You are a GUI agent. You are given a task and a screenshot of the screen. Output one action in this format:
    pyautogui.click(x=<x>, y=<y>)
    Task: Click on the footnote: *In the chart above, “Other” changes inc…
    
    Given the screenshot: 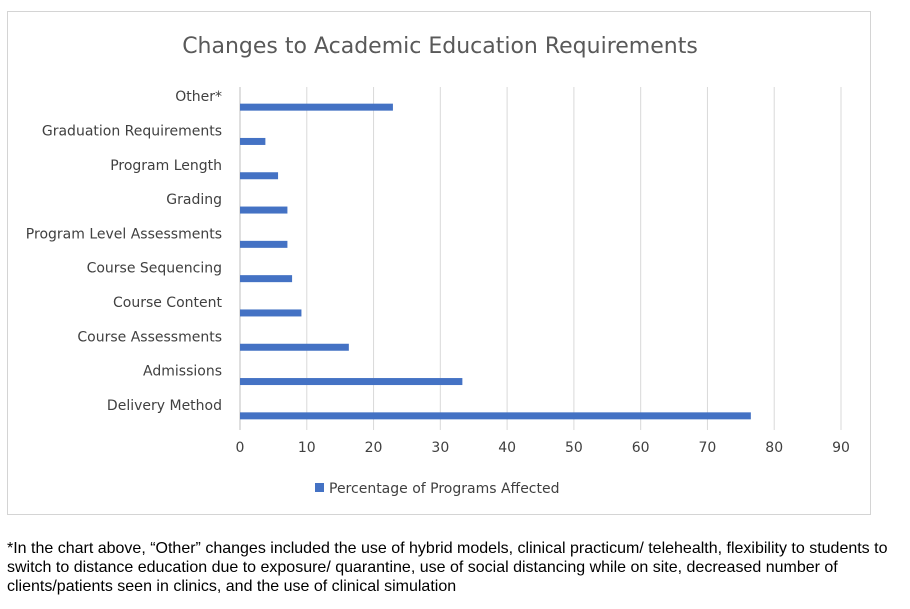 What is the action you would take?
    pyautogui.click(x=447, y=567)
    